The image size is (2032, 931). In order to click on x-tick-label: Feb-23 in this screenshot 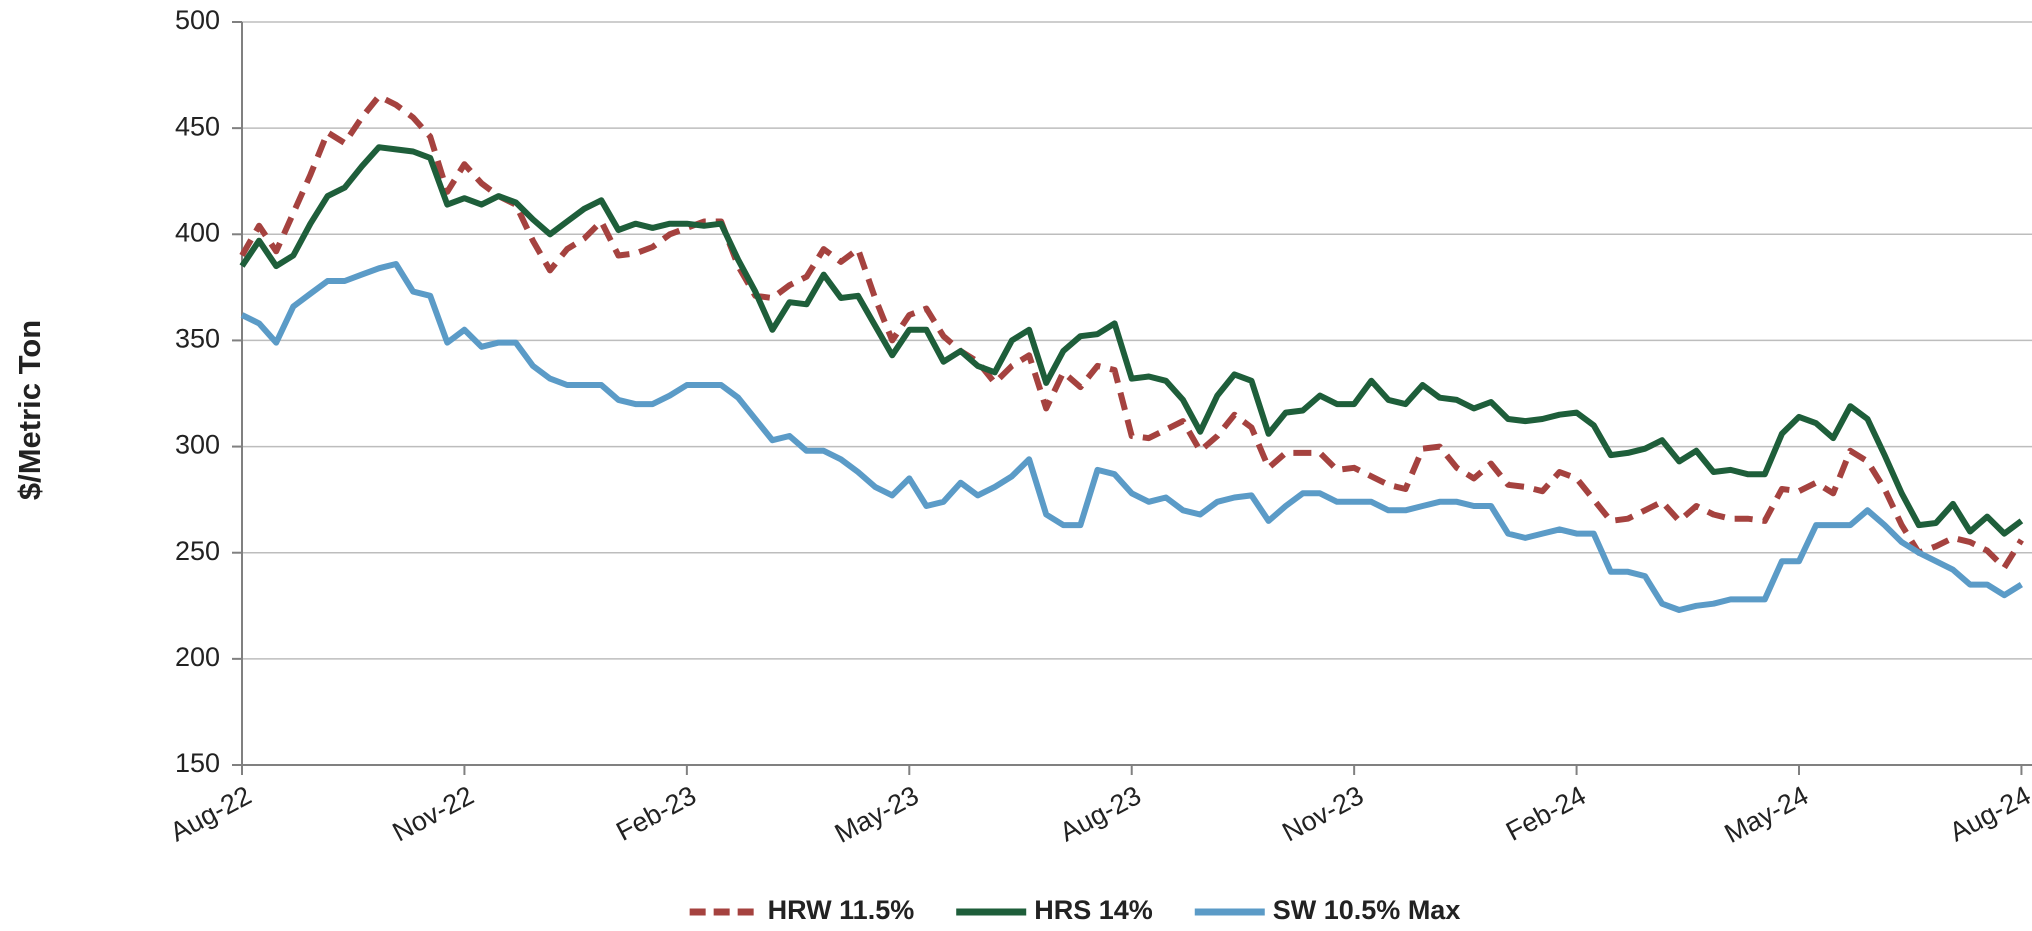, I will do `click(656, 813)`.